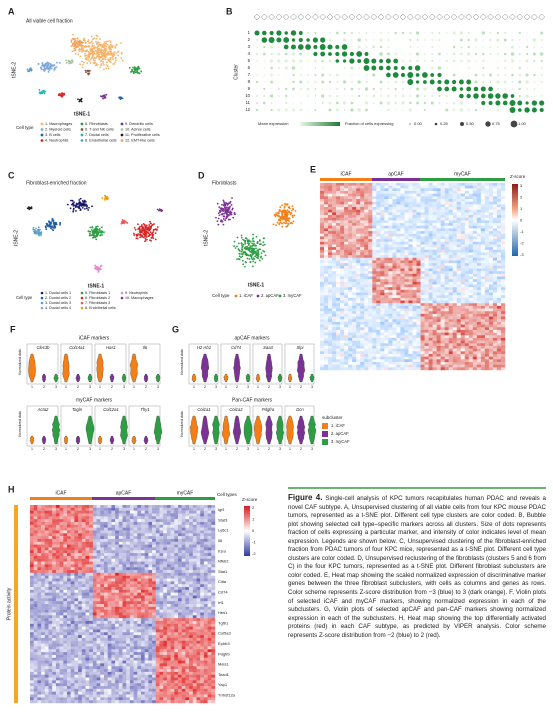 The width and height of the screenshot is (553, 715). What do you see at coordinates (53, 135) in the screenshot?
I see `legend-item: 3. B cells` at bounding box center [53, 135].